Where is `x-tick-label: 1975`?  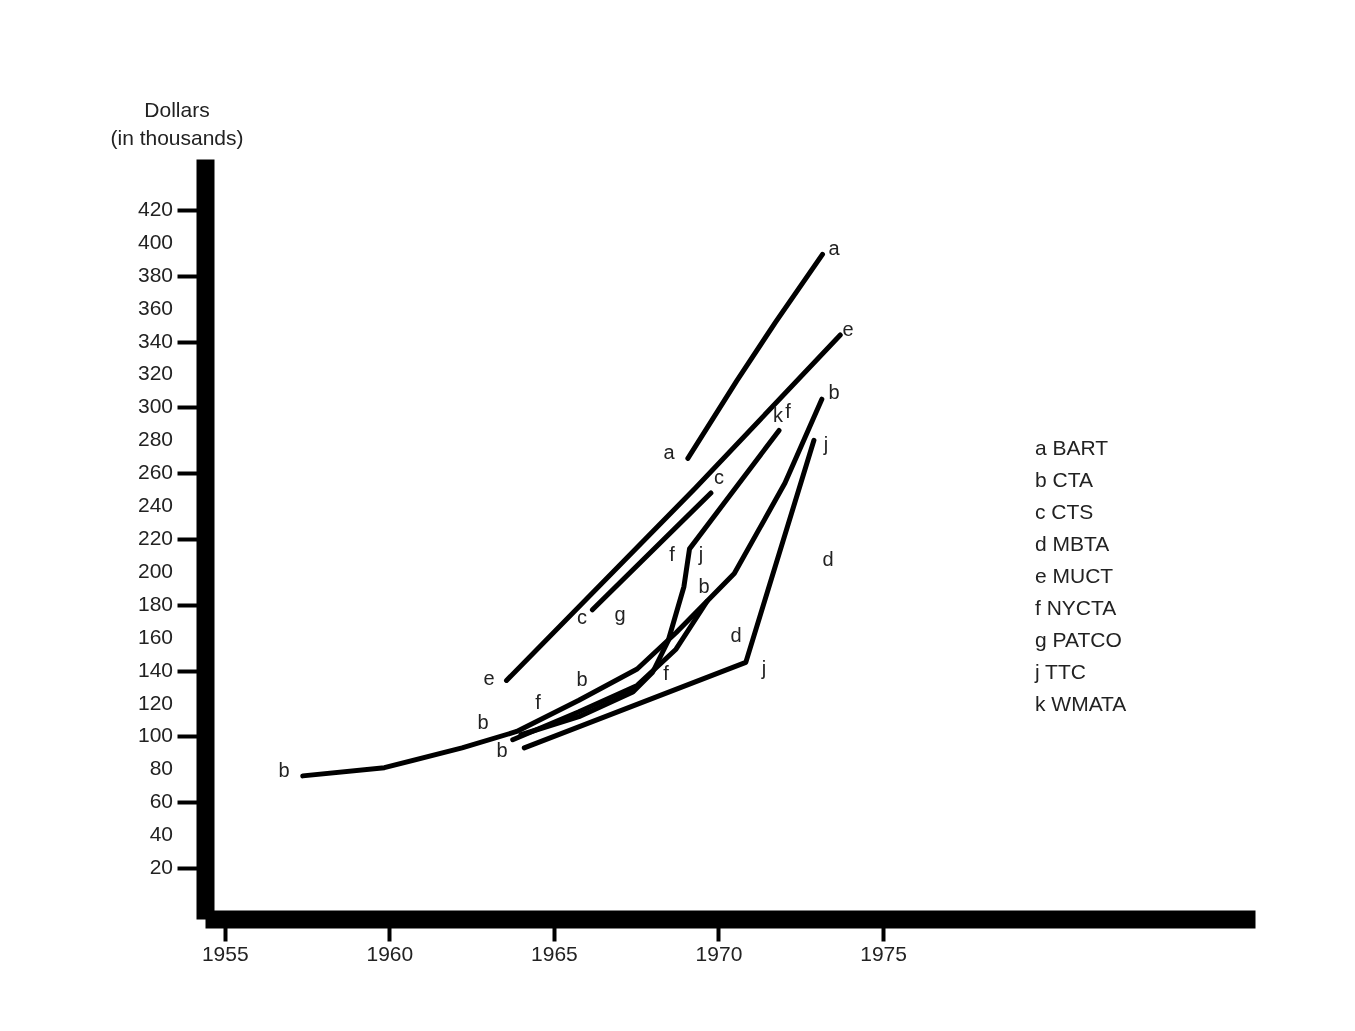
x-tick-label: 1975 is located at coordinates (883, 953).